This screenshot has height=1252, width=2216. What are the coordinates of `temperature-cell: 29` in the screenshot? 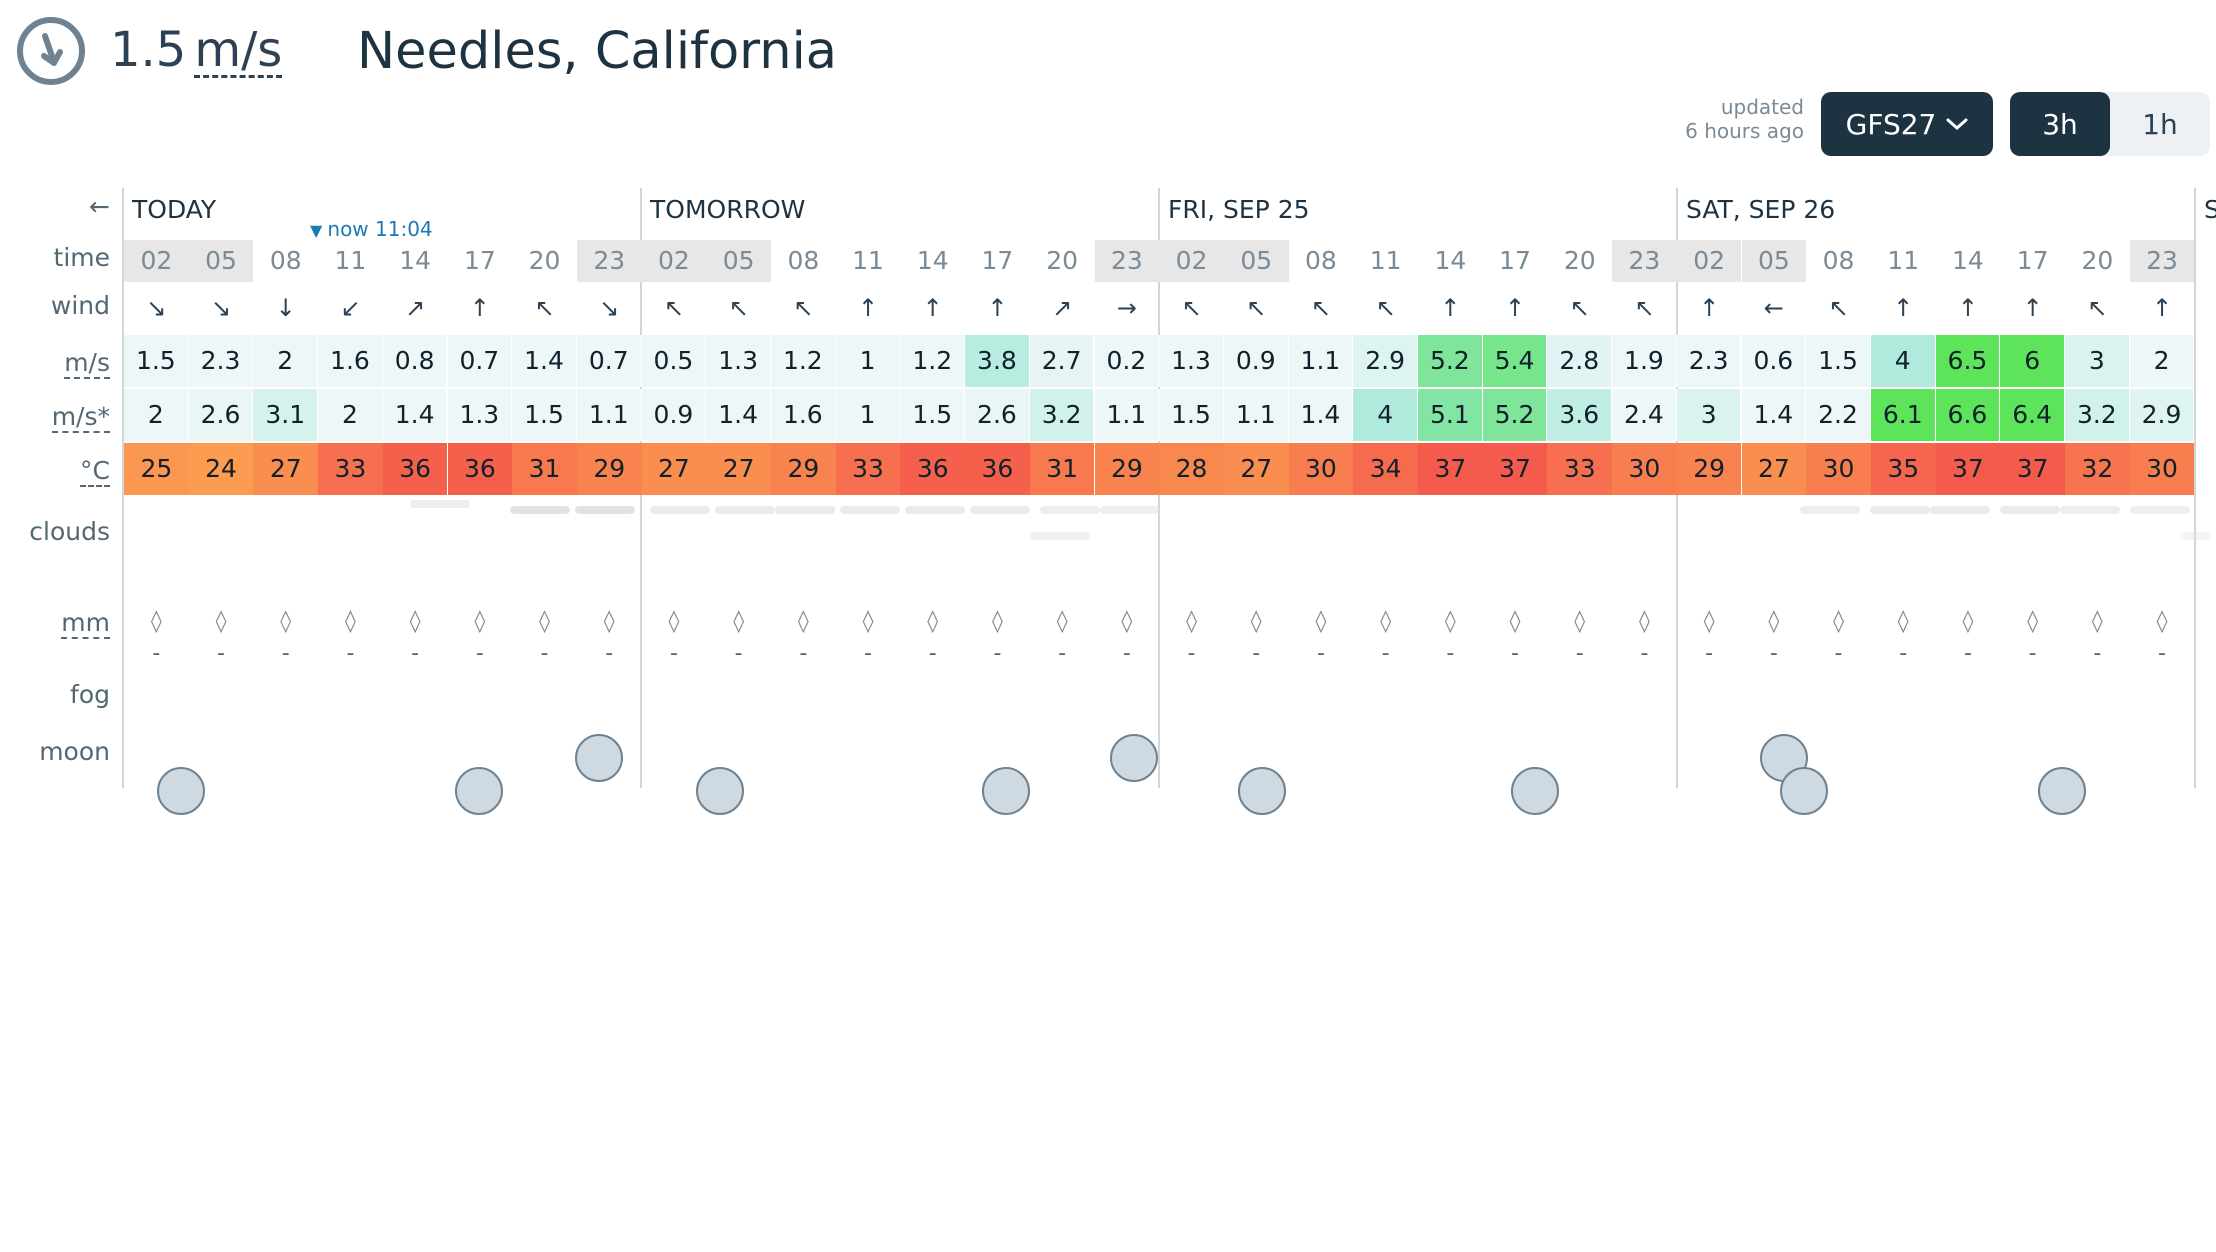 It's located at (609, 469).